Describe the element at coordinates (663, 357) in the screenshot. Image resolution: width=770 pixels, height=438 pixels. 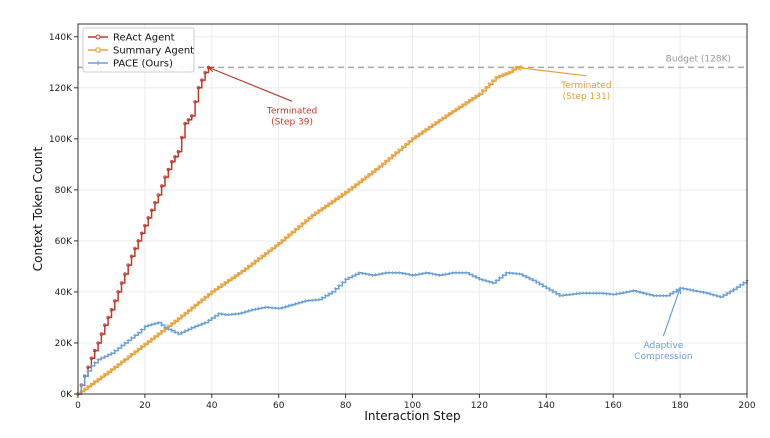
I see `annotation-text: Compression` at that location.